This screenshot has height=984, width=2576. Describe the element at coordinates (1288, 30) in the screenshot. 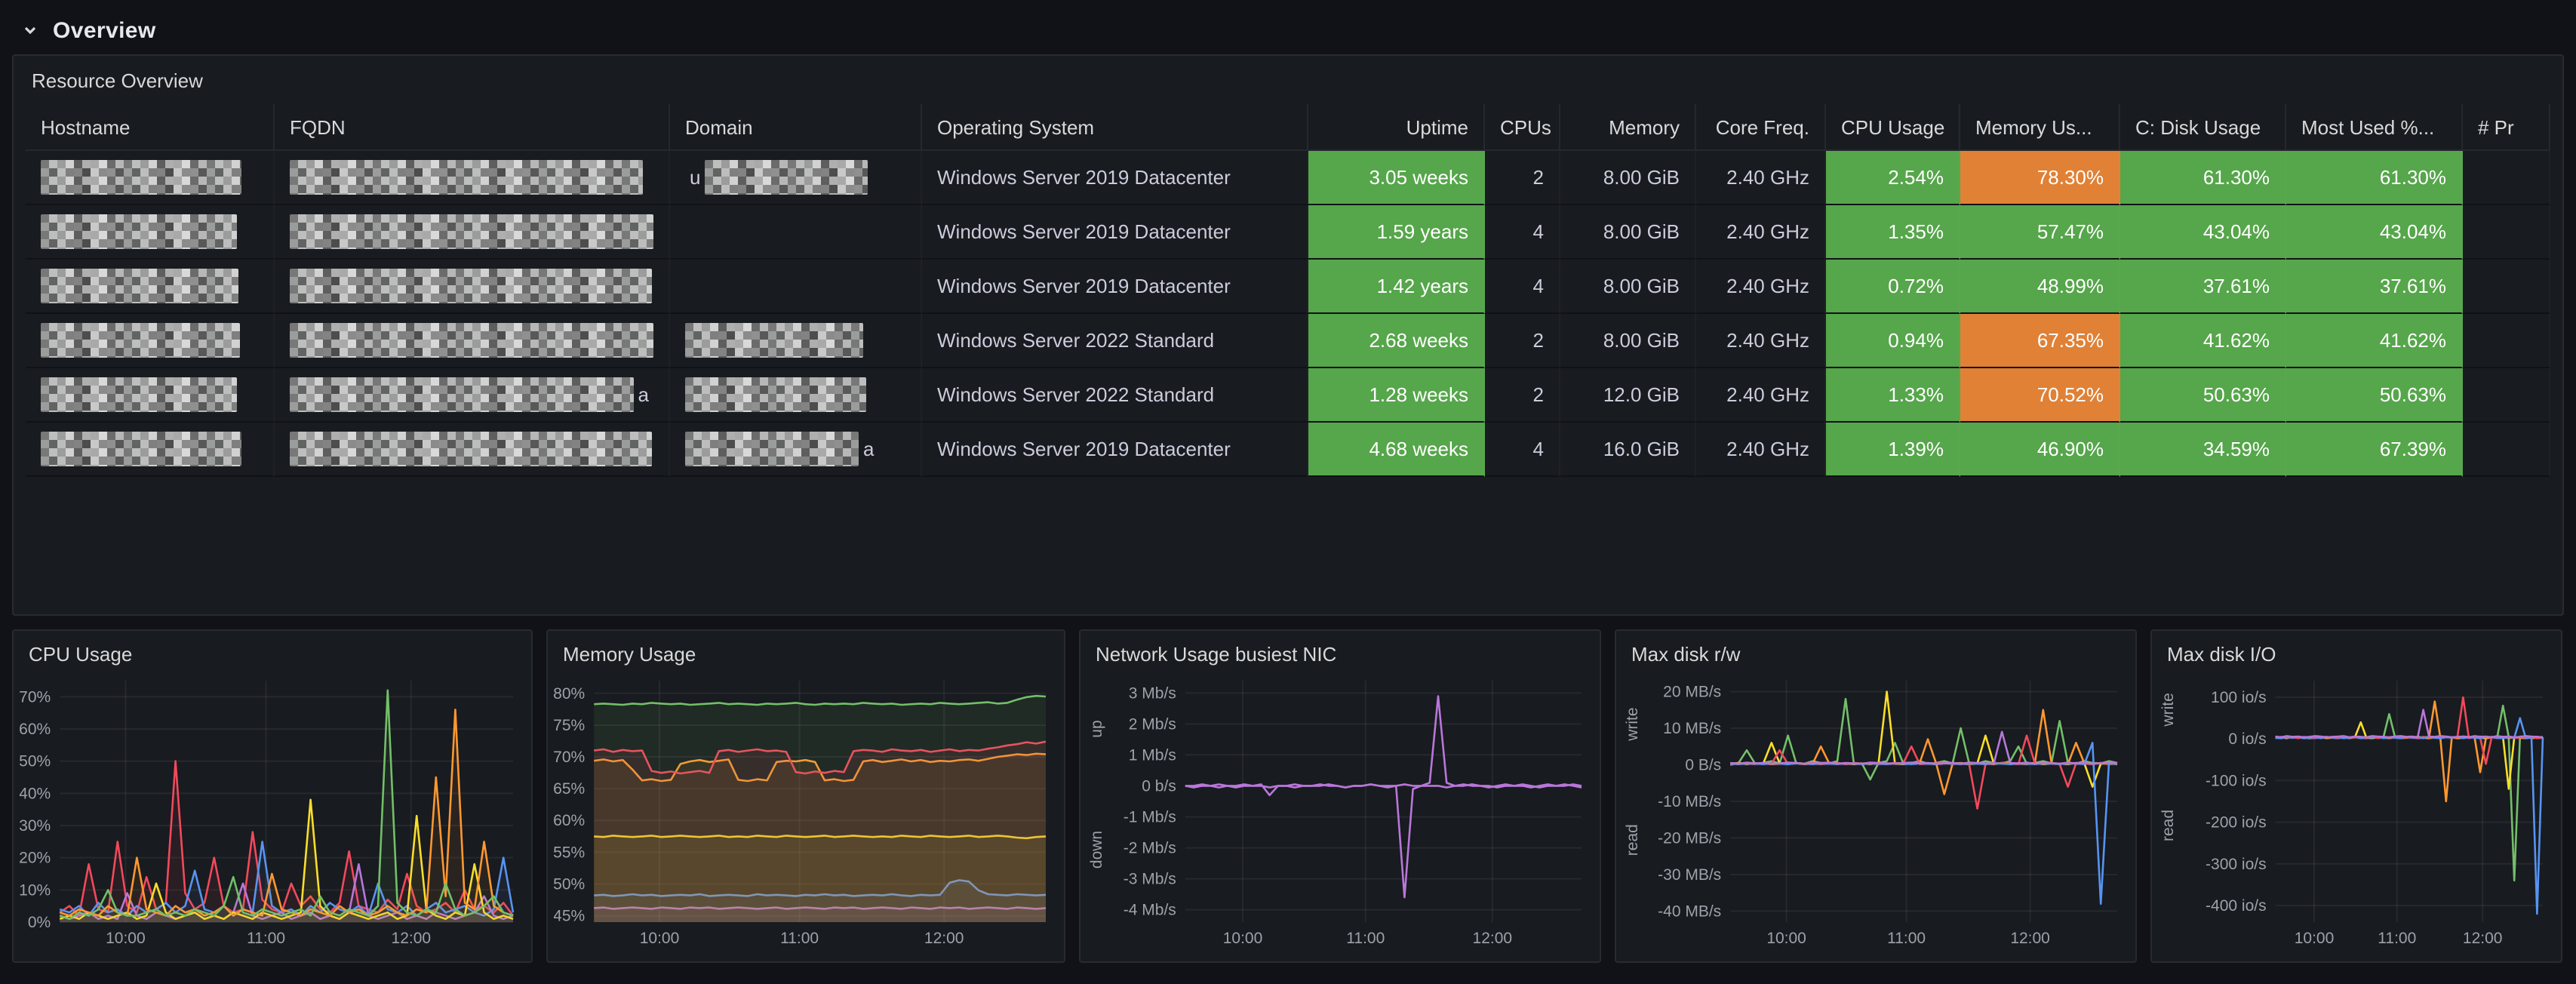

I see `section-header-overview: Overview` at that location.